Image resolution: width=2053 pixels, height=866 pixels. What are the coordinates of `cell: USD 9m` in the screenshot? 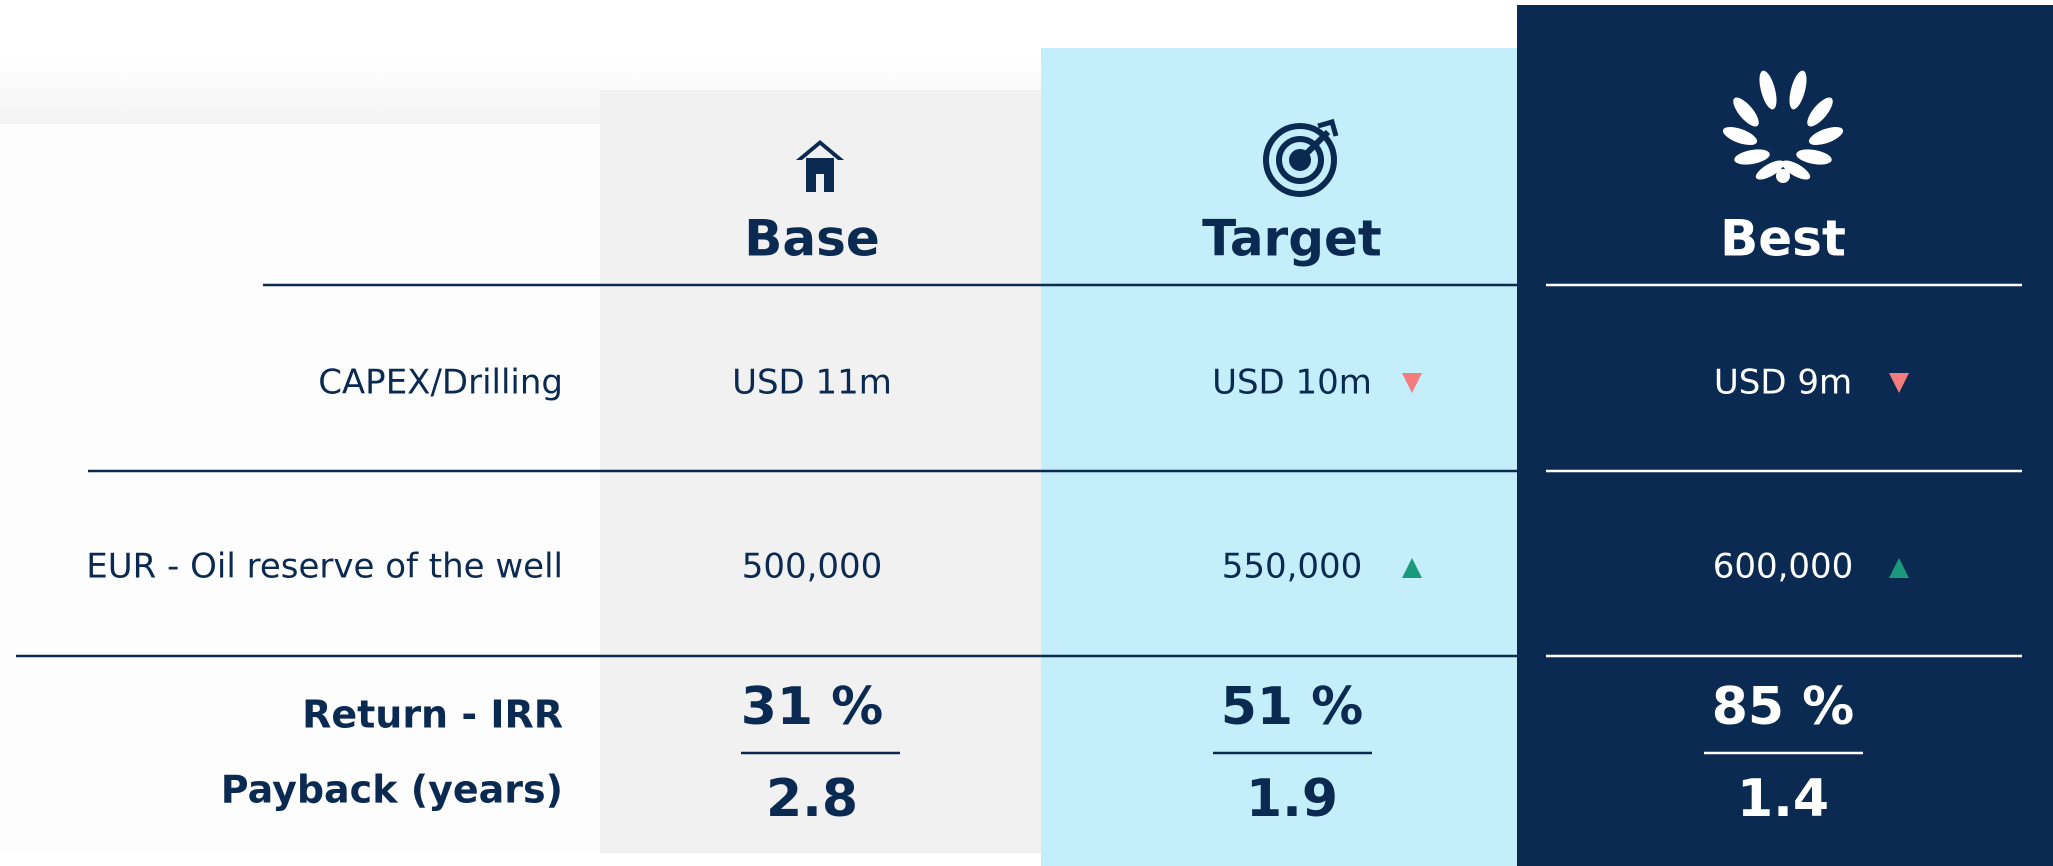 It's located at (1783, 383).